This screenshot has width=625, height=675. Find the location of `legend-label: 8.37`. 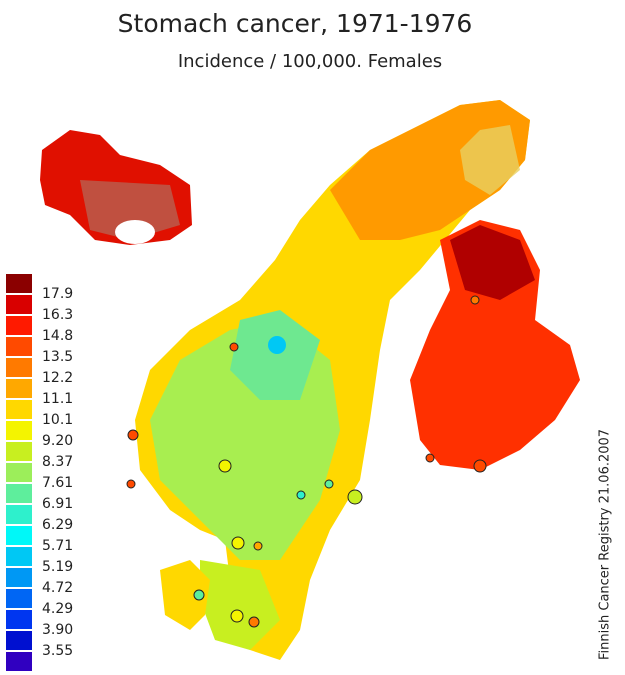

legend-label: 8.37 is located at coordinates (57, 462).